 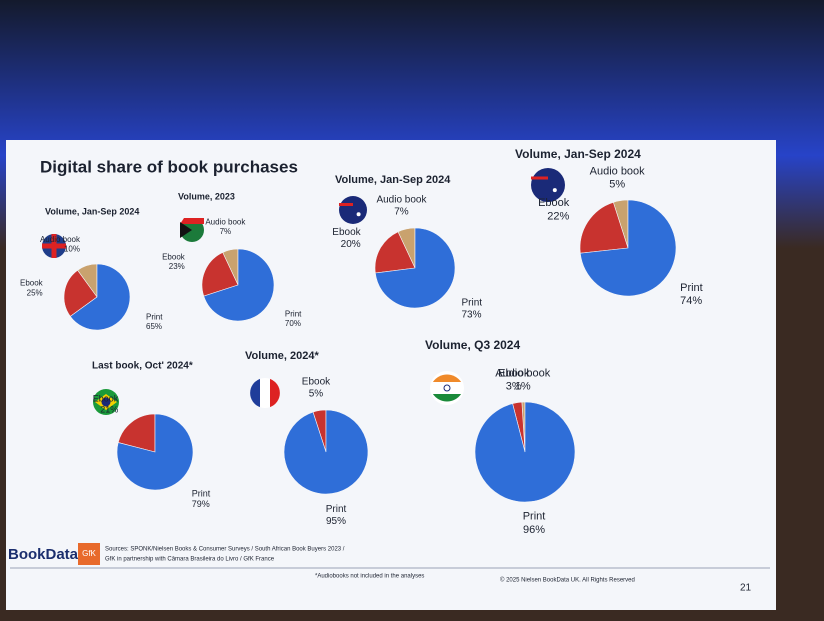 I want to click on slice-value: 25%, so click(x=35, y=292).